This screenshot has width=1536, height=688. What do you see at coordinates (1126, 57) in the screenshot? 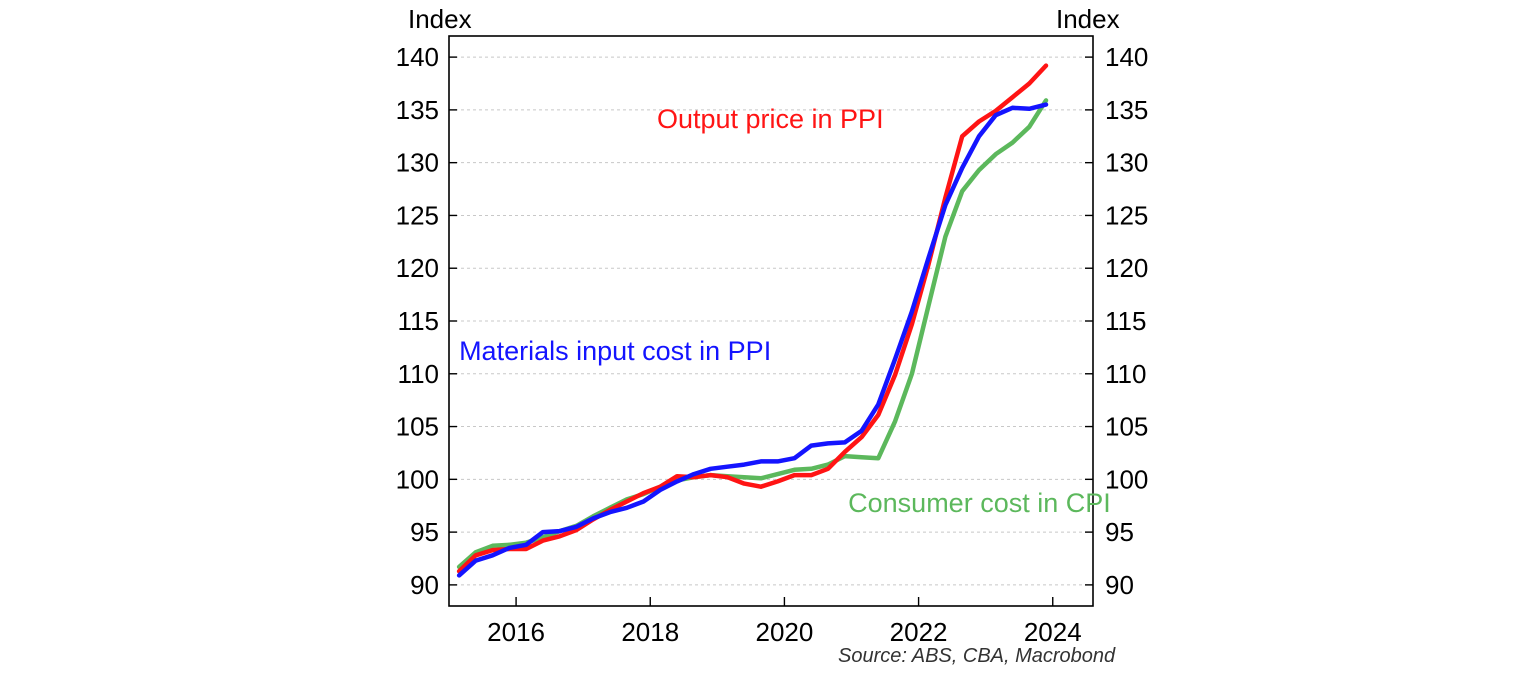
I see `y-tick-label-right: 140` at bounding box center [1126, 57].